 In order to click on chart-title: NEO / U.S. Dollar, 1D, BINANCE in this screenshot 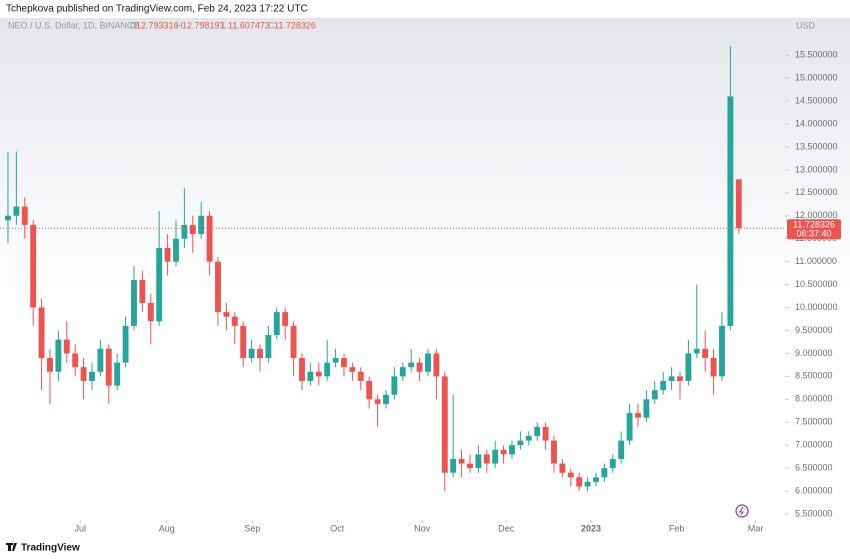, I will do `click(74, 25)`.